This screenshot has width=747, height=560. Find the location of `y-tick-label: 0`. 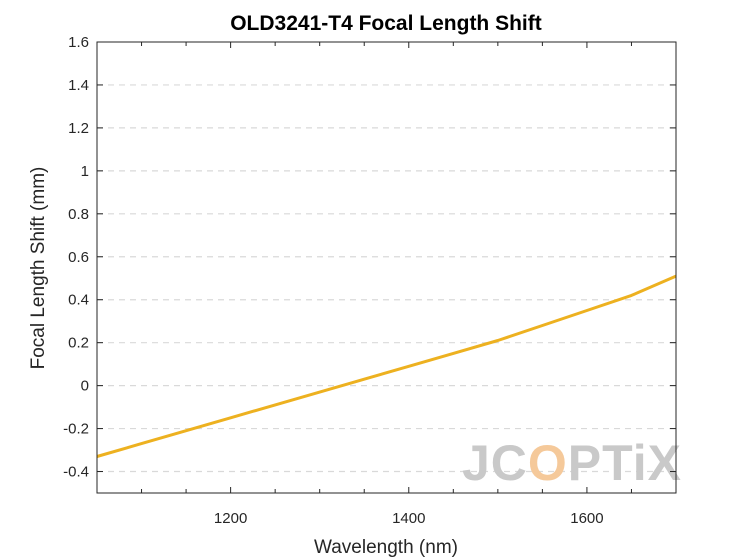

y-tick-label: 0 is located at coordinates (85, 386).